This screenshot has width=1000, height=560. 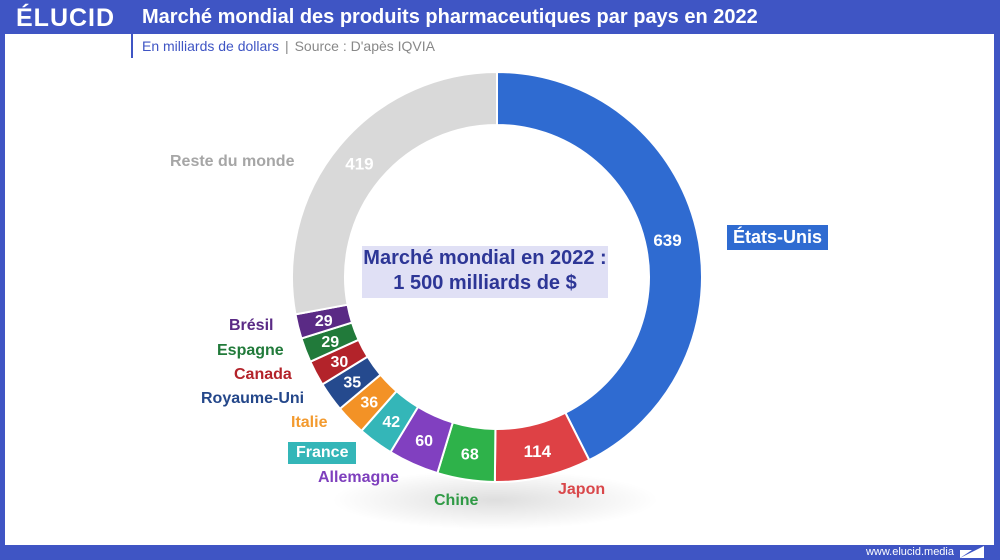 I want to click on segment-value: 35, so click(x=352, y=382).